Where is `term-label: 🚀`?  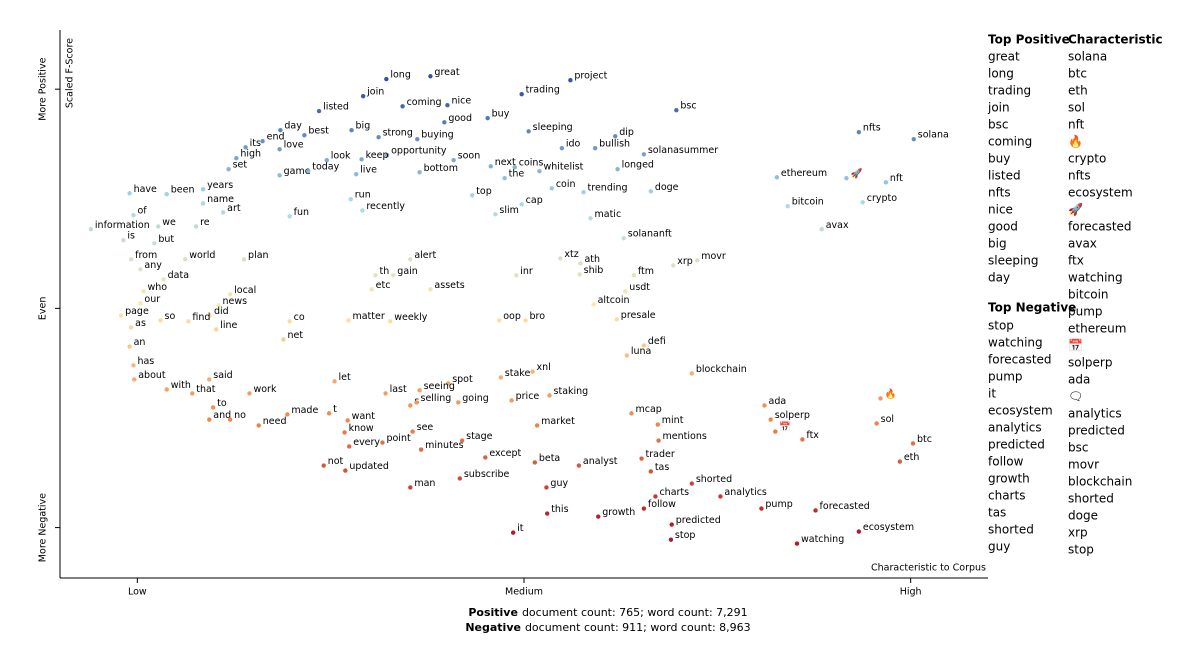 term-label: 🚀 is located at coordinates (856, 174).